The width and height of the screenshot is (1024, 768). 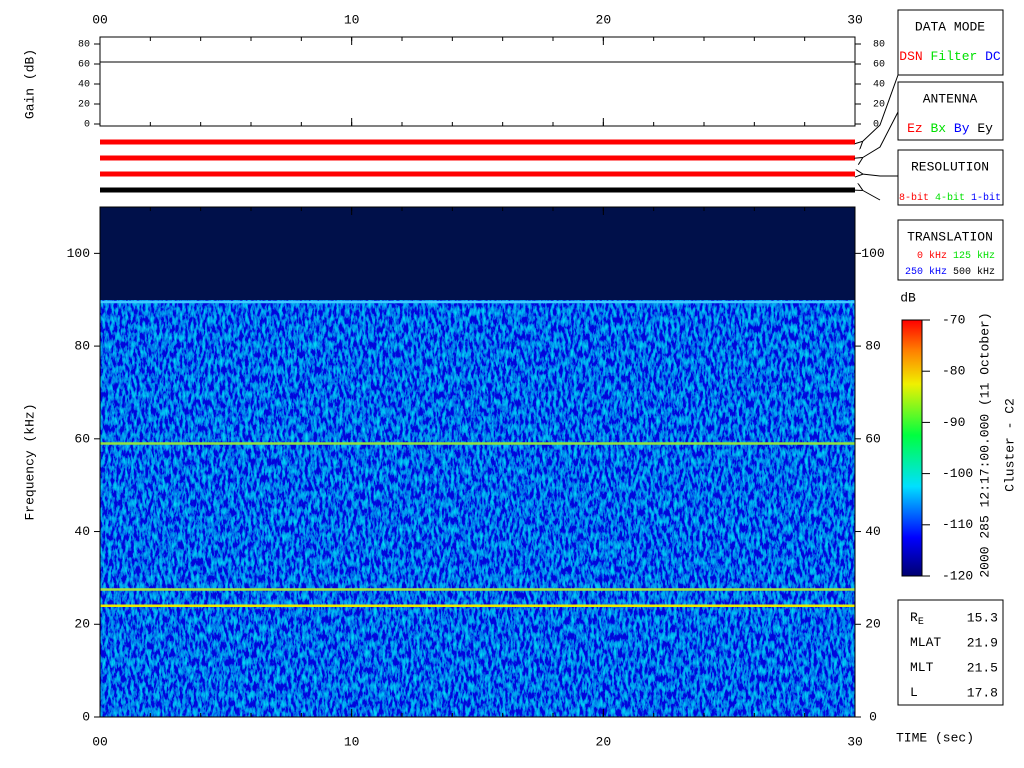 I want to click on mode-option: 125 kHz, so click(x=974, y=256).